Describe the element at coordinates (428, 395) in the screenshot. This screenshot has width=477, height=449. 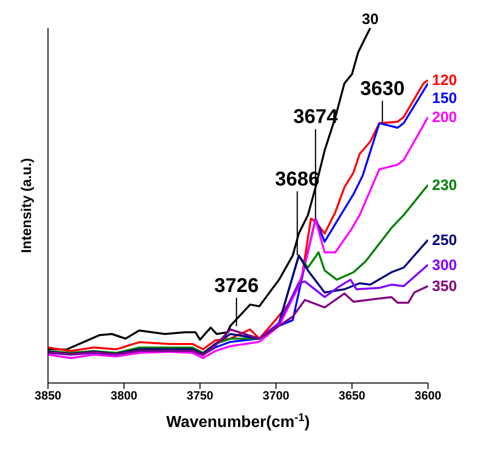
I see `x-tick-label: 3600` at that location.